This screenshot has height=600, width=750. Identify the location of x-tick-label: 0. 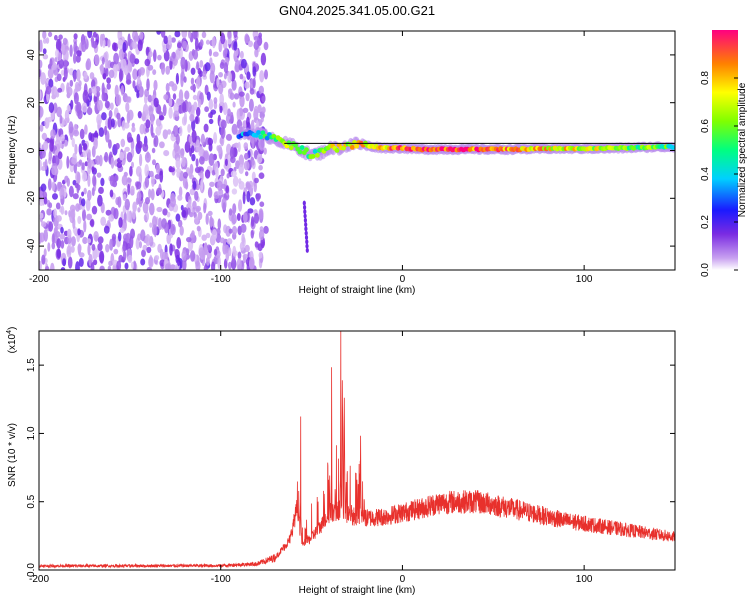
(403, 579).